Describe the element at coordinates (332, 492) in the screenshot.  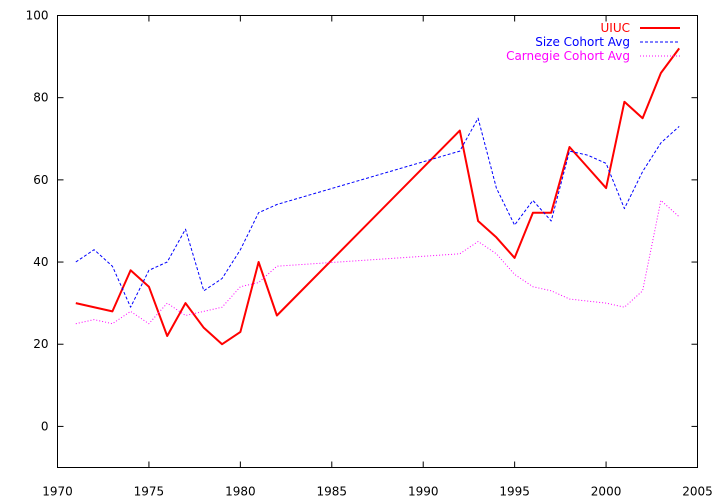
I see `x-tick-label: 1985` at that location.